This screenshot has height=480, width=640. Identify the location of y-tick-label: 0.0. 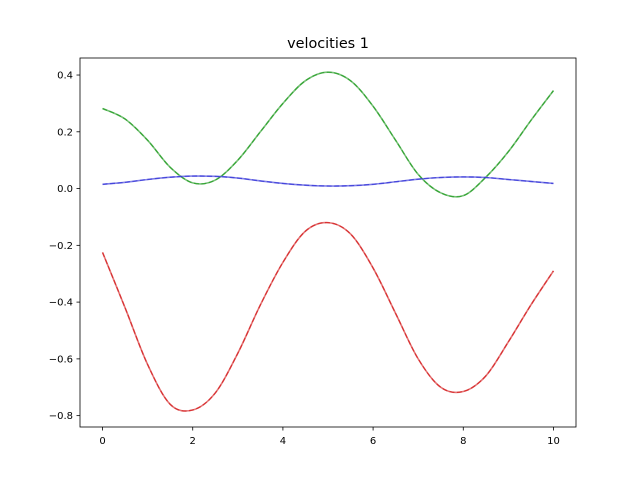
(65, 189).